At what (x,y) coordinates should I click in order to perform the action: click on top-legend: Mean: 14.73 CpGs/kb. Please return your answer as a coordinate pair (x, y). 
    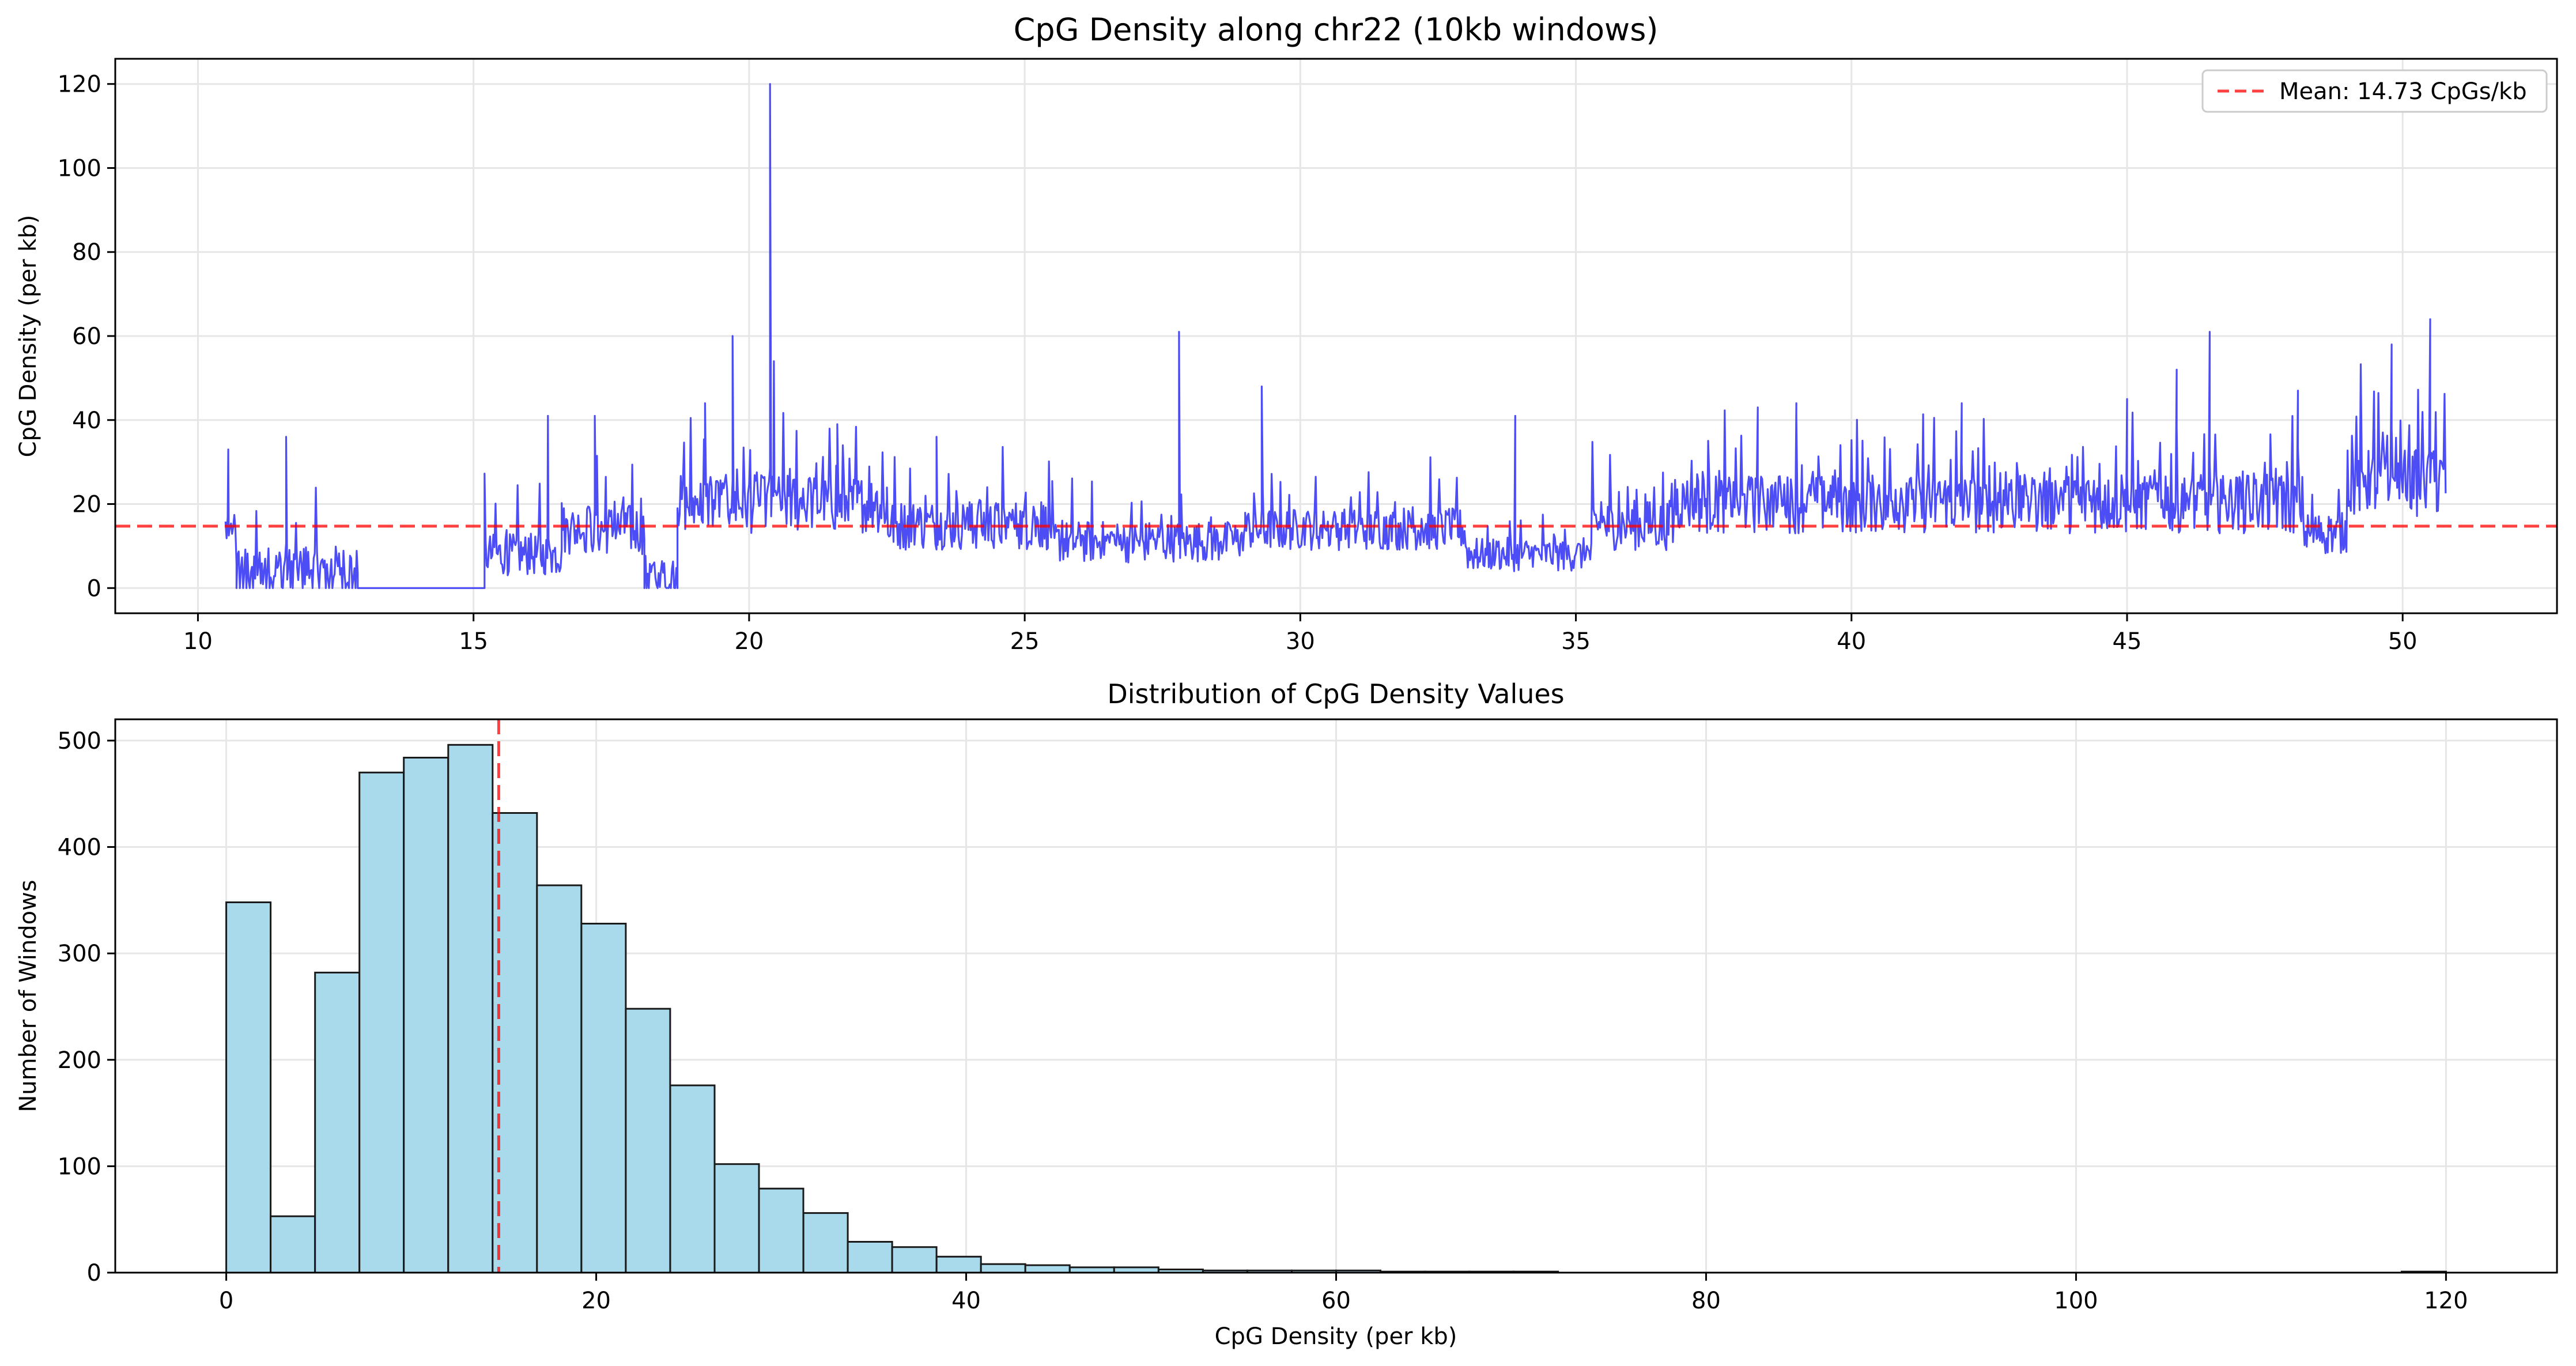
    Looking at the image, I should click on (2375, 91).